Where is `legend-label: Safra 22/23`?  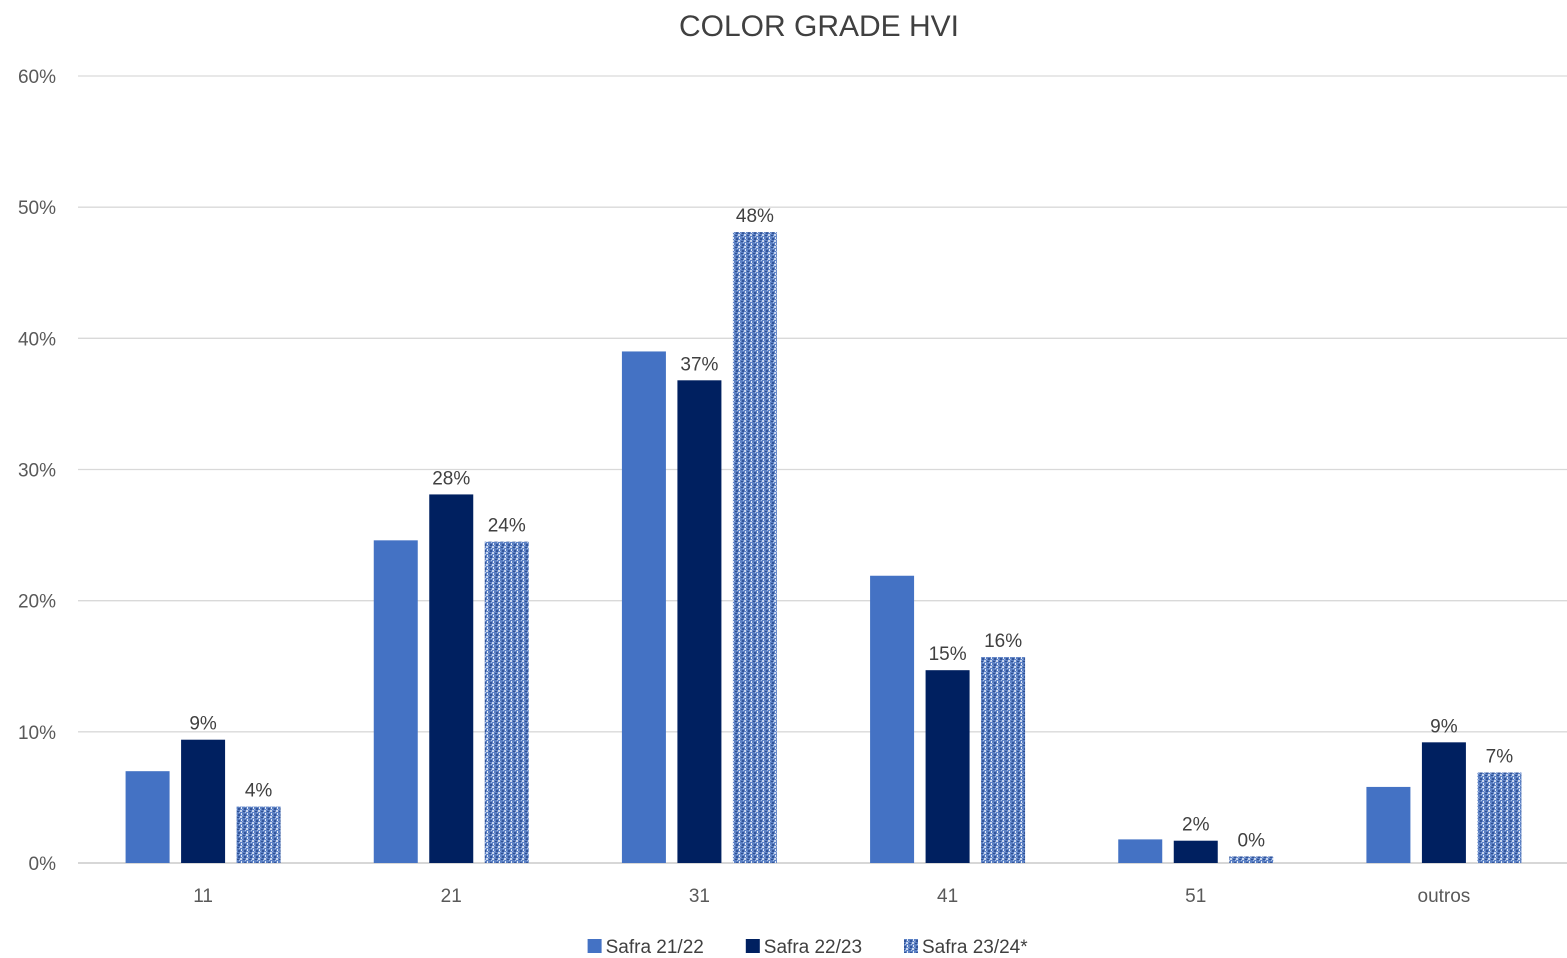 legend-label: Safra 22/23 is located at coordinates (813, 947).